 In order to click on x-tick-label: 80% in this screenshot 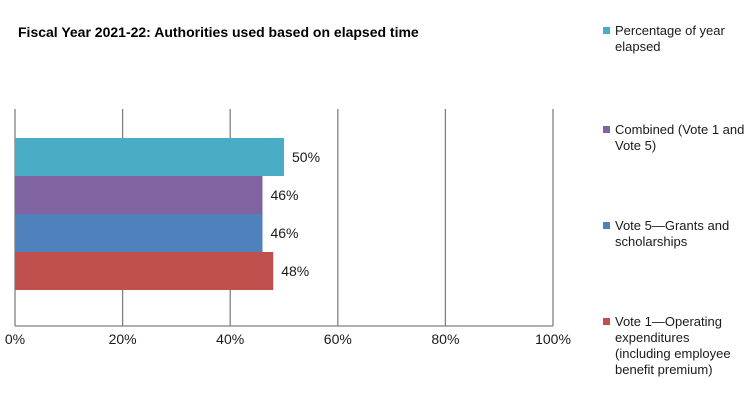, I will do `click(445, 339)`.